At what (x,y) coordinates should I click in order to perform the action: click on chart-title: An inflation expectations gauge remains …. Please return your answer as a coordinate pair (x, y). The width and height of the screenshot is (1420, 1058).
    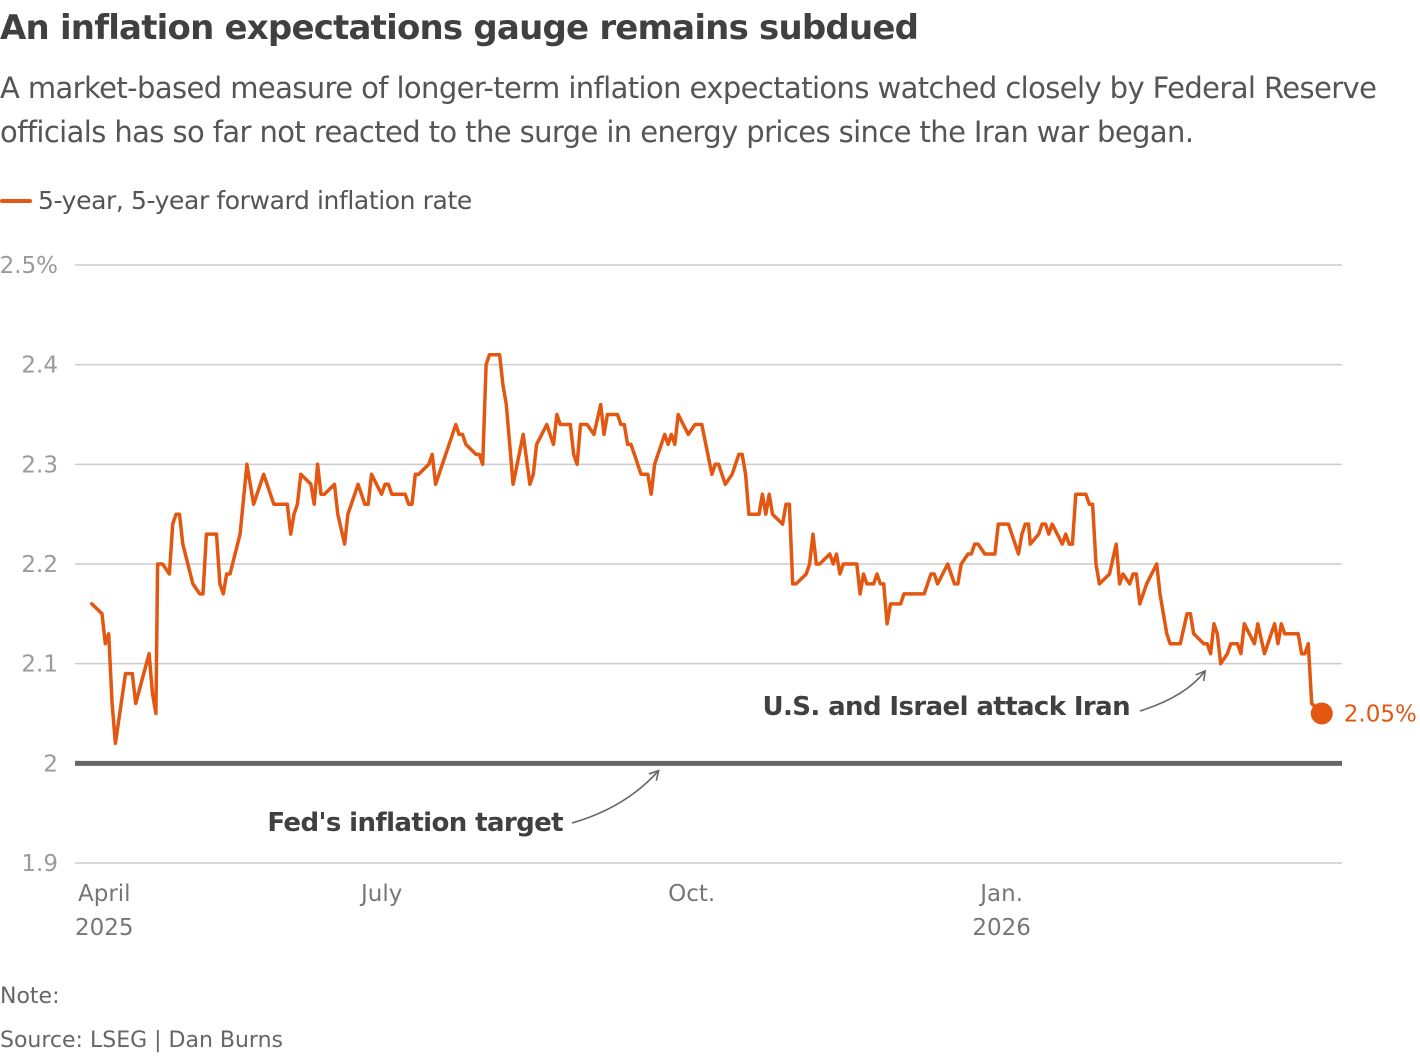
    Looking at the image, I should click on (459, 28).